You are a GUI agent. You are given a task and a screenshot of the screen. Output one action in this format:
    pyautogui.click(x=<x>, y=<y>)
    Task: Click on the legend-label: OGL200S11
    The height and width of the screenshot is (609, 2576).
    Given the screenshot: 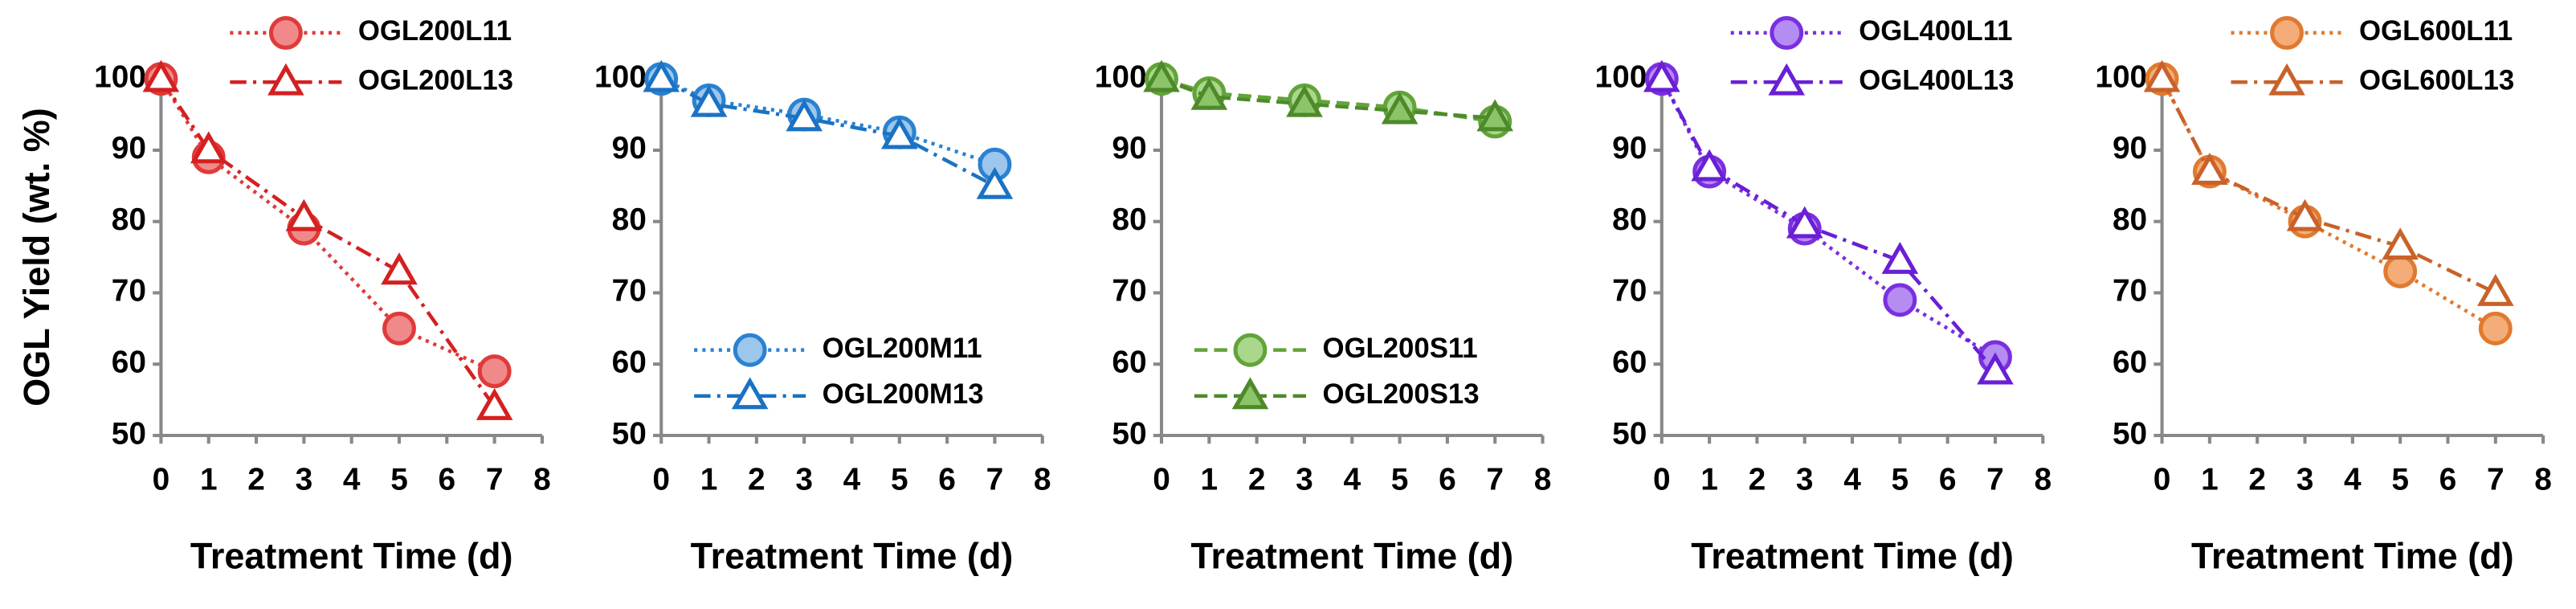 What is the action you would take?
    pyautogui.click(x=1399, y=348)
    